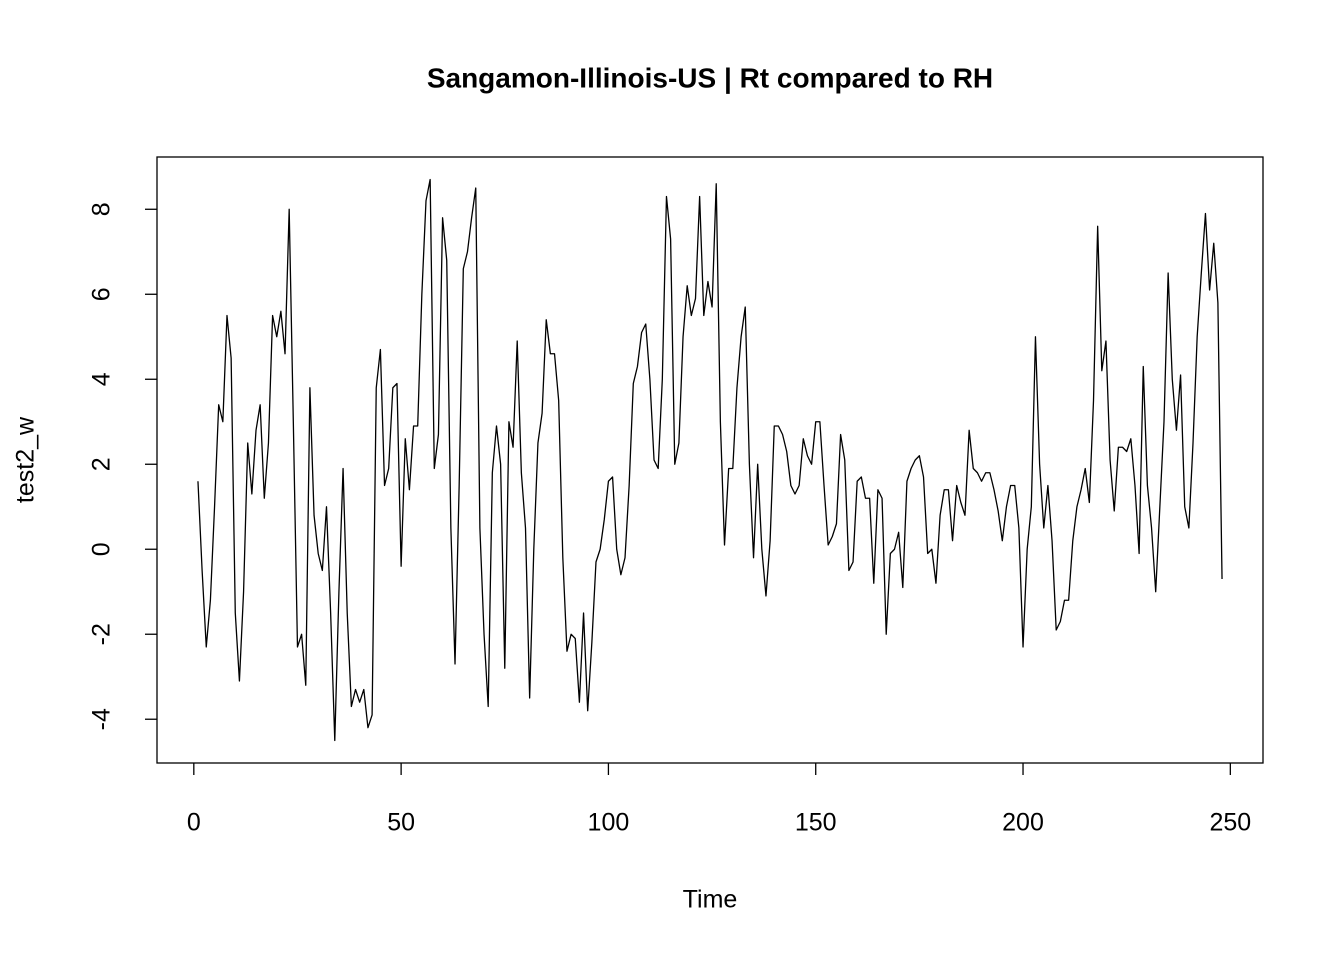  What do you see at coordinates (102, 464) in the screenshot?
I see `y-tick-label: 2` at bounding box center [102, 464].